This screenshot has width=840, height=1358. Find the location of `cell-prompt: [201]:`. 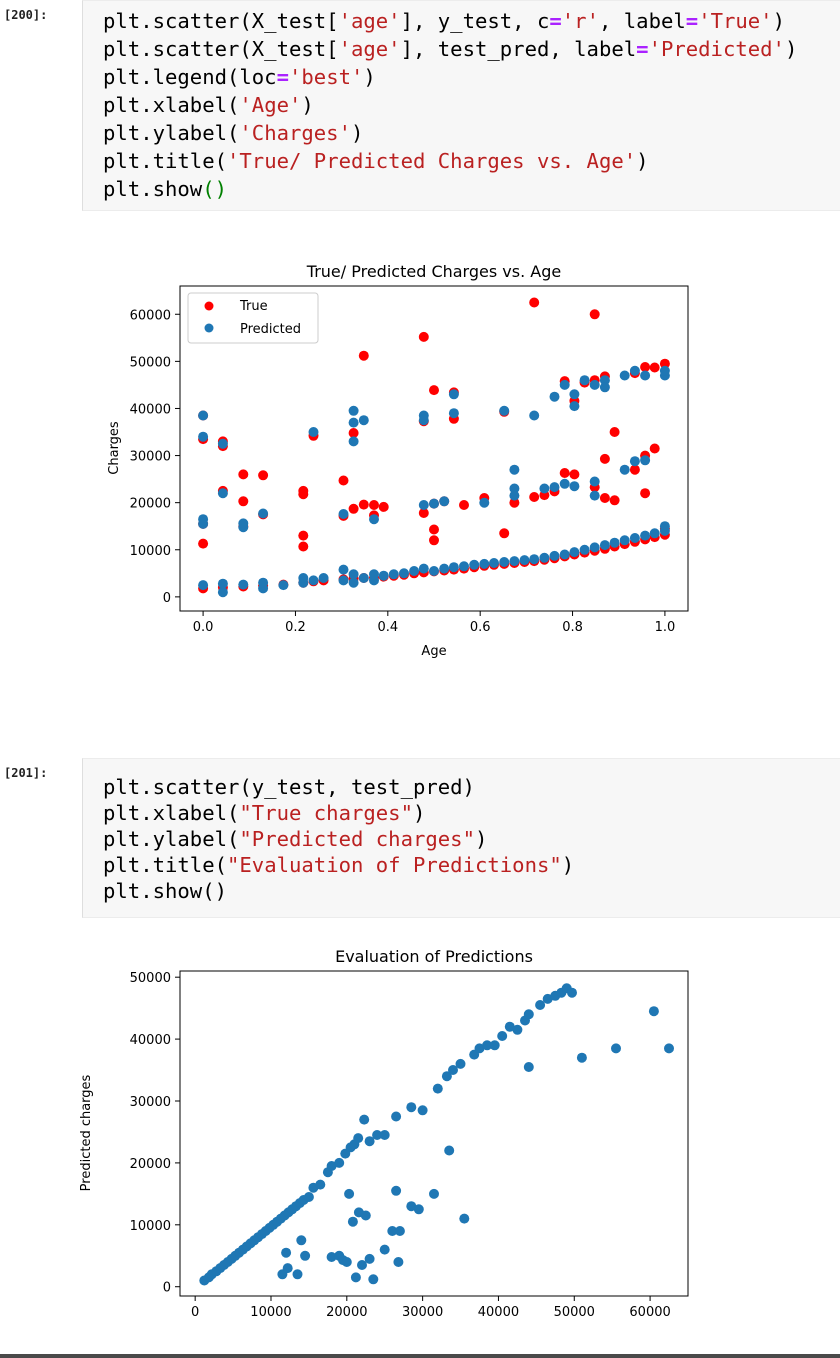

cell-prompt: [201]: is located at coordinates (26, 773).